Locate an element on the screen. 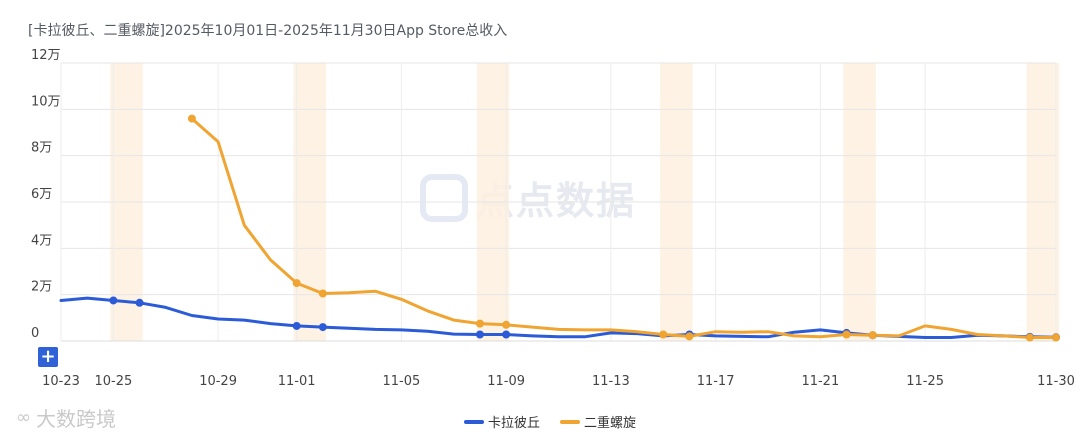 This screenshot has height=440, width=1080. y-tick-label: 2万 is located at coordinates (41, 287).